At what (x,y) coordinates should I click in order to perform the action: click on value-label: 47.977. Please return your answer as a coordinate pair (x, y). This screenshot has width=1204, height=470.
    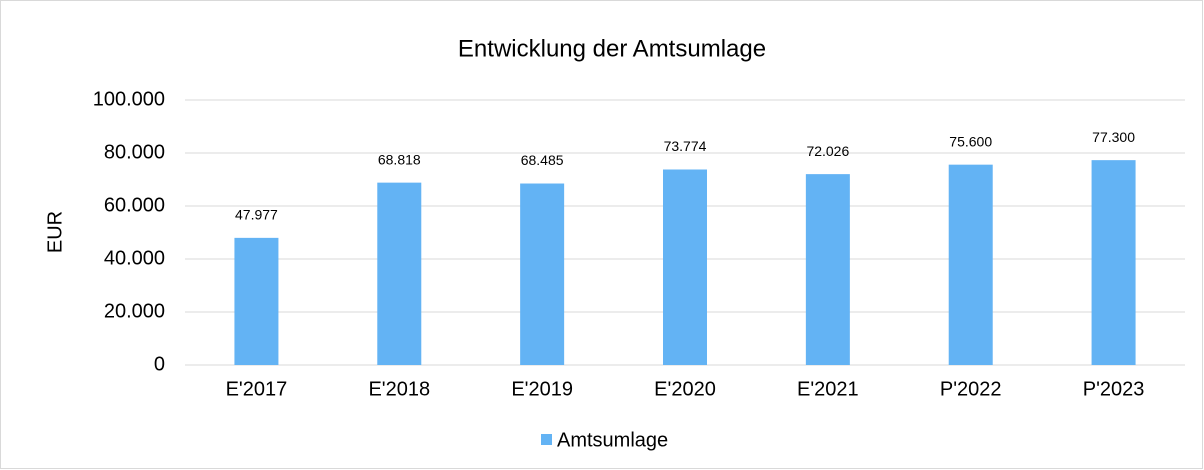
    Looking at the image, I should click on (256, 215).